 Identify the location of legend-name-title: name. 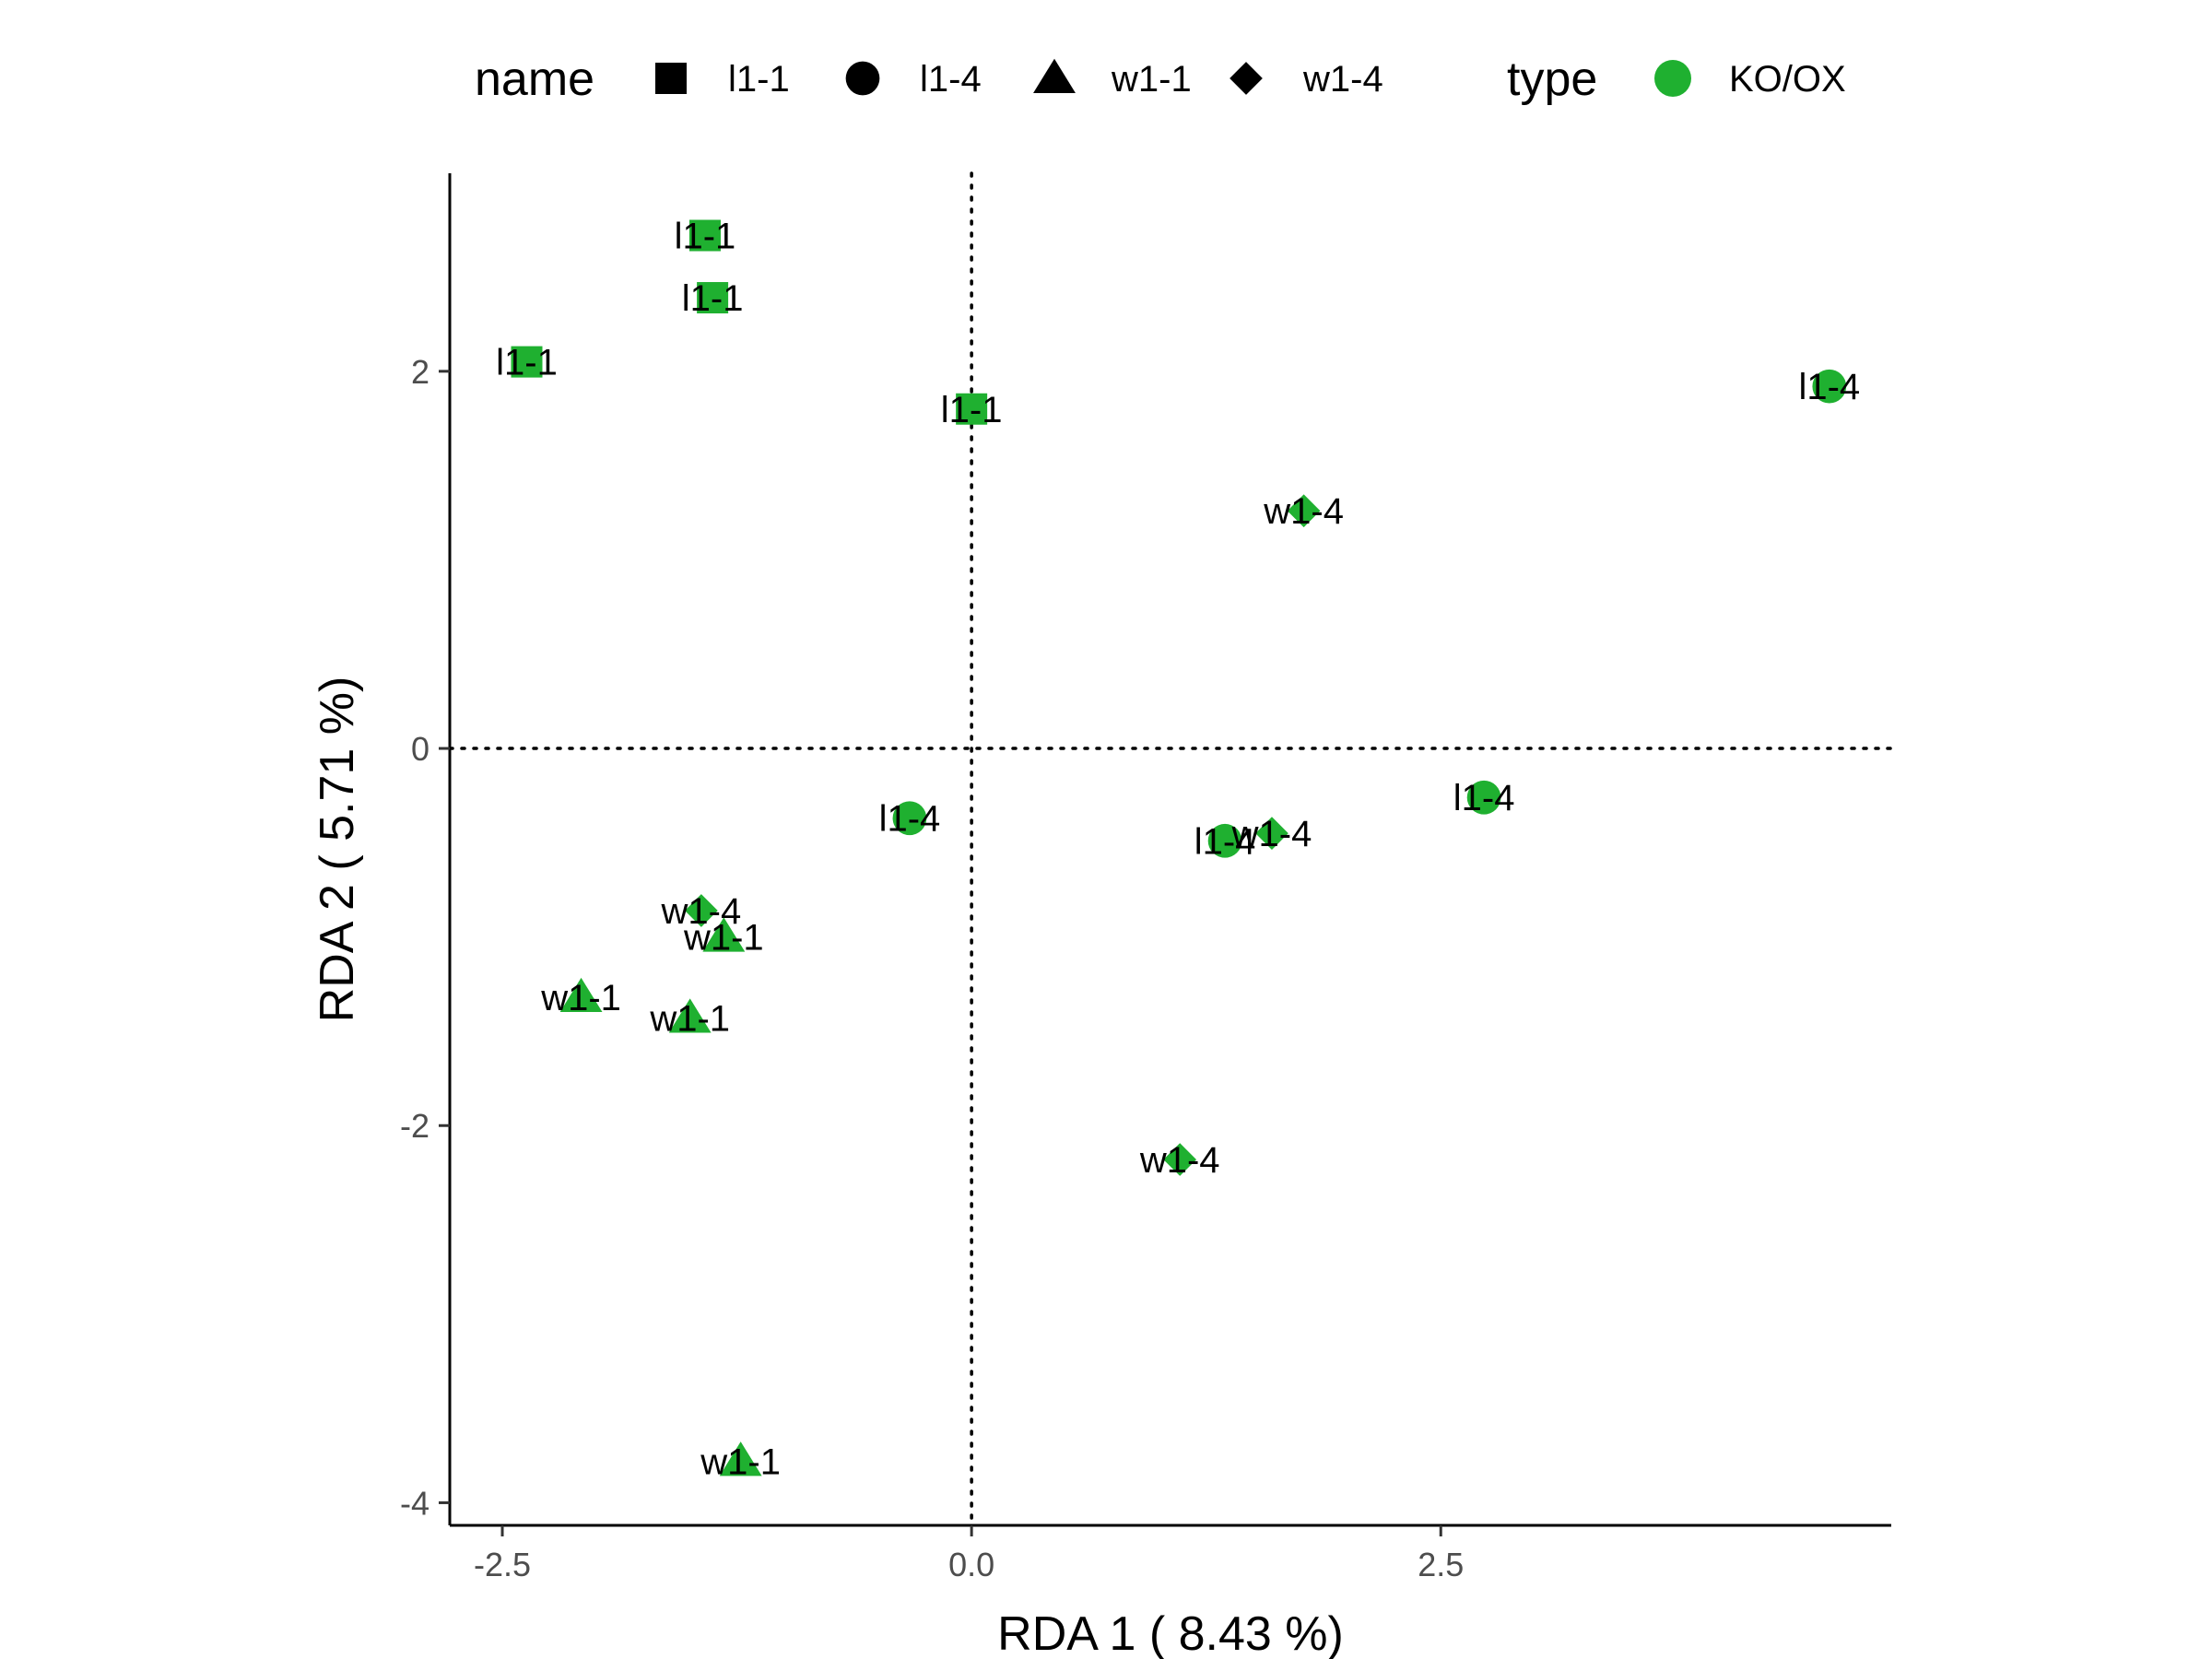
(534, 79).